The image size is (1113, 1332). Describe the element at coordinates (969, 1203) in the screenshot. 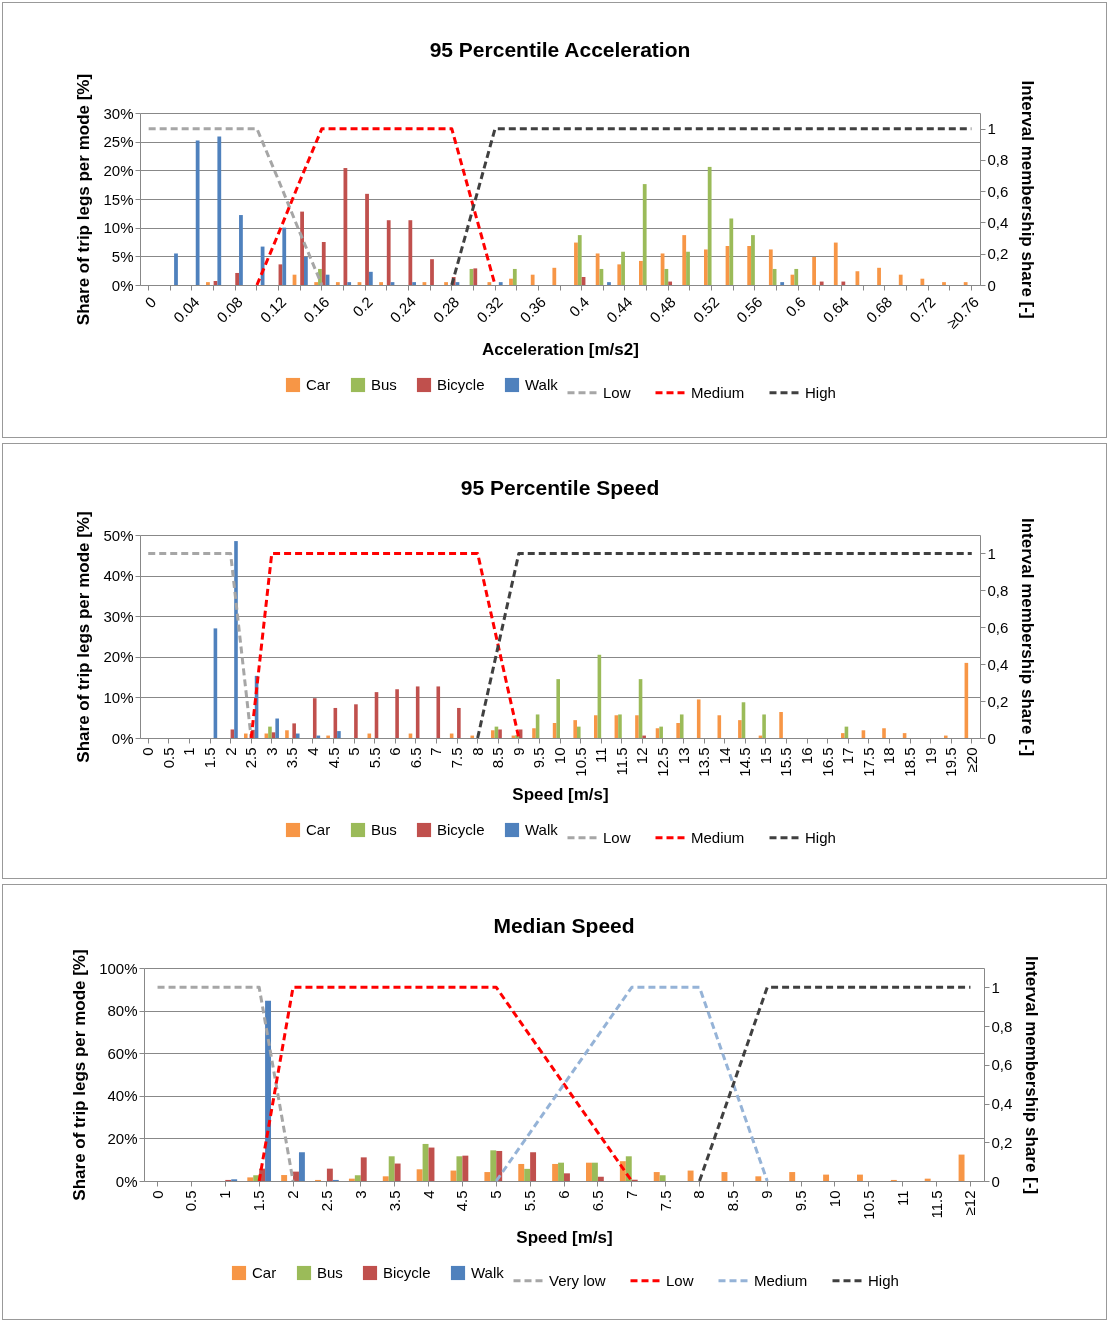

I see `x-tick-label: ≥12` at that location.